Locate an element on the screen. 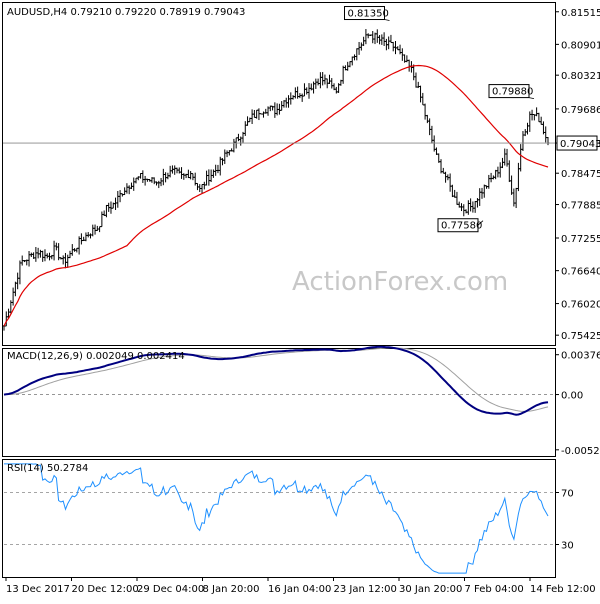 The width and height of the screenshot is (600, 604). macd-layer is located at coordinates (279, 380).